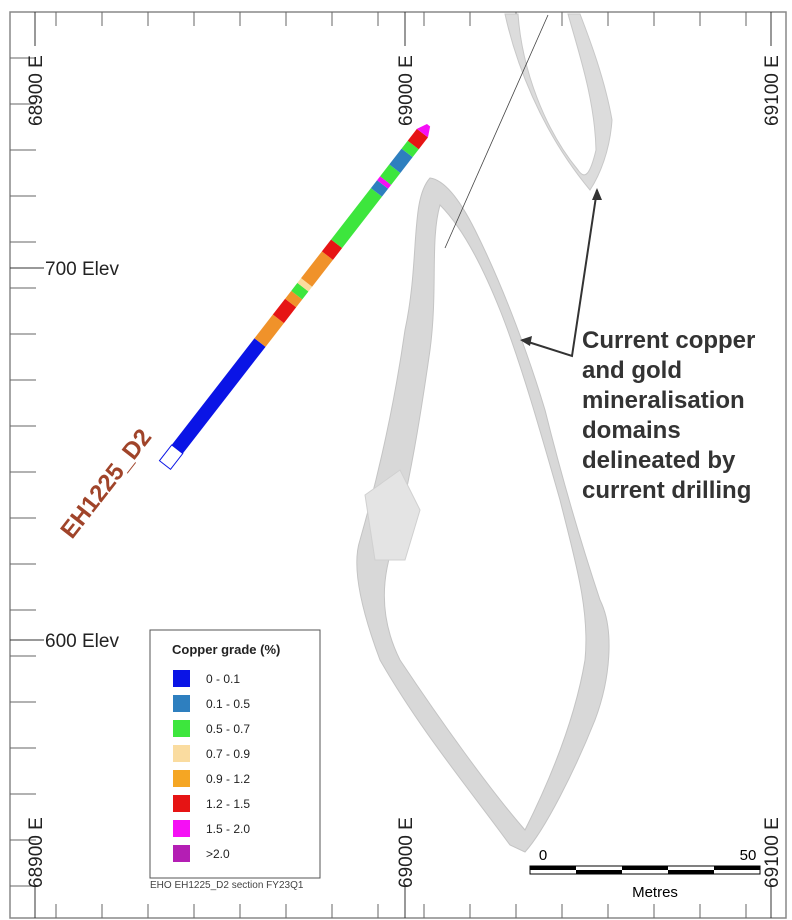 This screenshot has height=920, width=792. I want to click on legend-title: Copper grade (%), so click(226, 649).